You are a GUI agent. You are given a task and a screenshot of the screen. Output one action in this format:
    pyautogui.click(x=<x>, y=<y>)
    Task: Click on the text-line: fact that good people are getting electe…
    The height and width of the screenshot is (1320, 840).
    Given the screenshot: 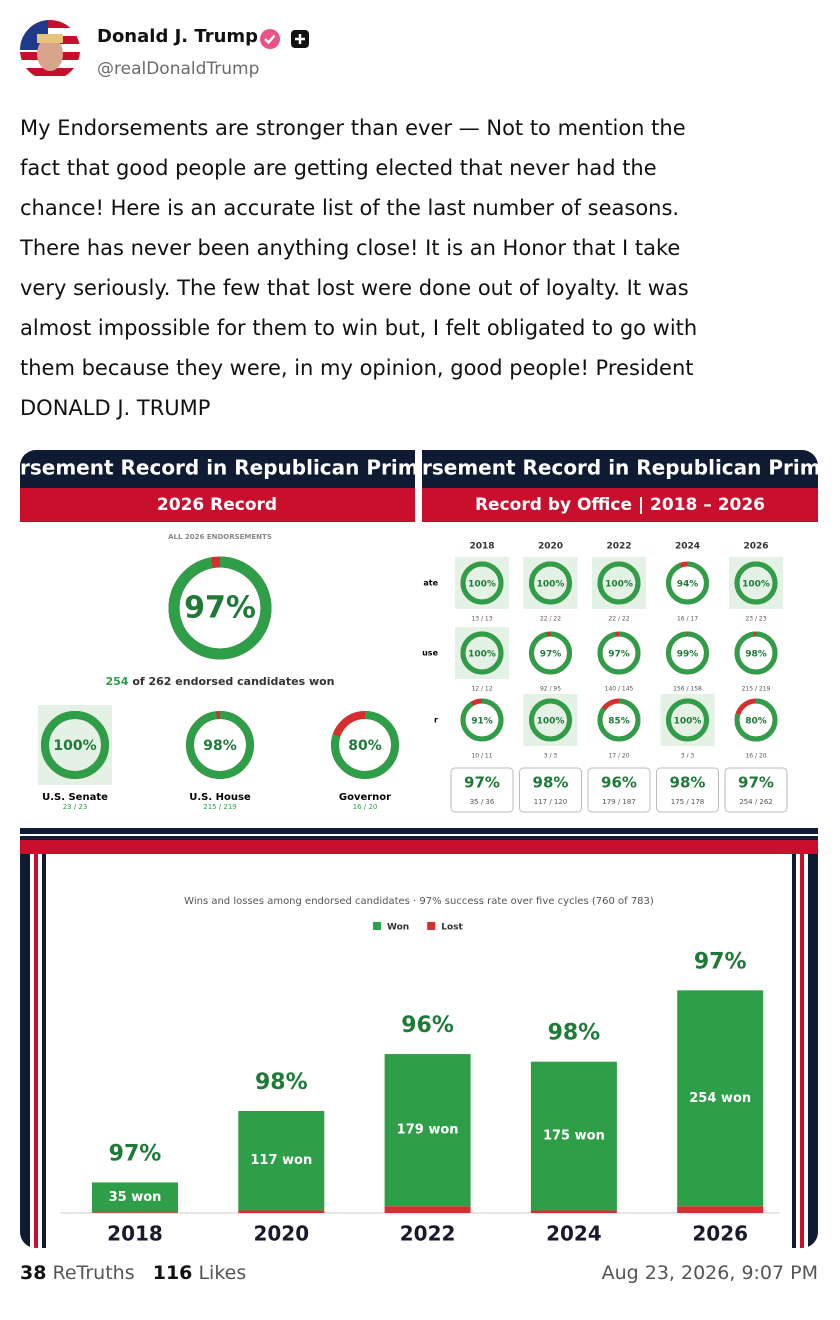 What is the action you would take?
    pyautogui.click(x=338, y=168)
    